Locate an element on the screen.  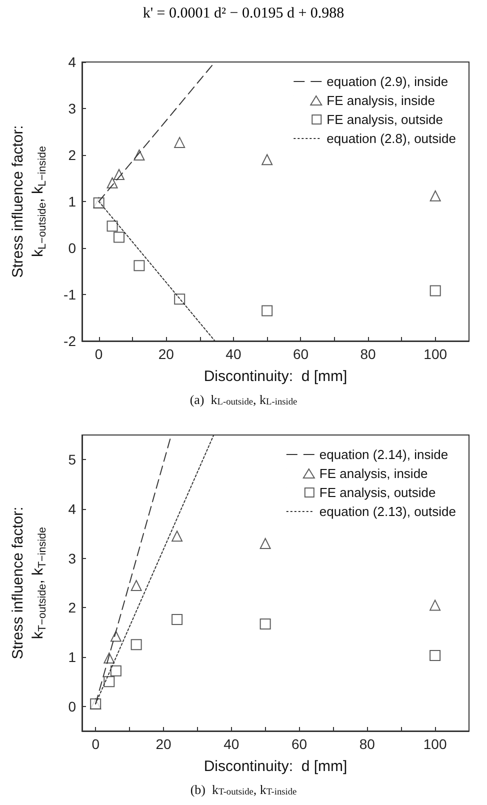
text: k' = 0.0001 d² − 0.0195 d + 0.988 is located at coordinates (243, 14).